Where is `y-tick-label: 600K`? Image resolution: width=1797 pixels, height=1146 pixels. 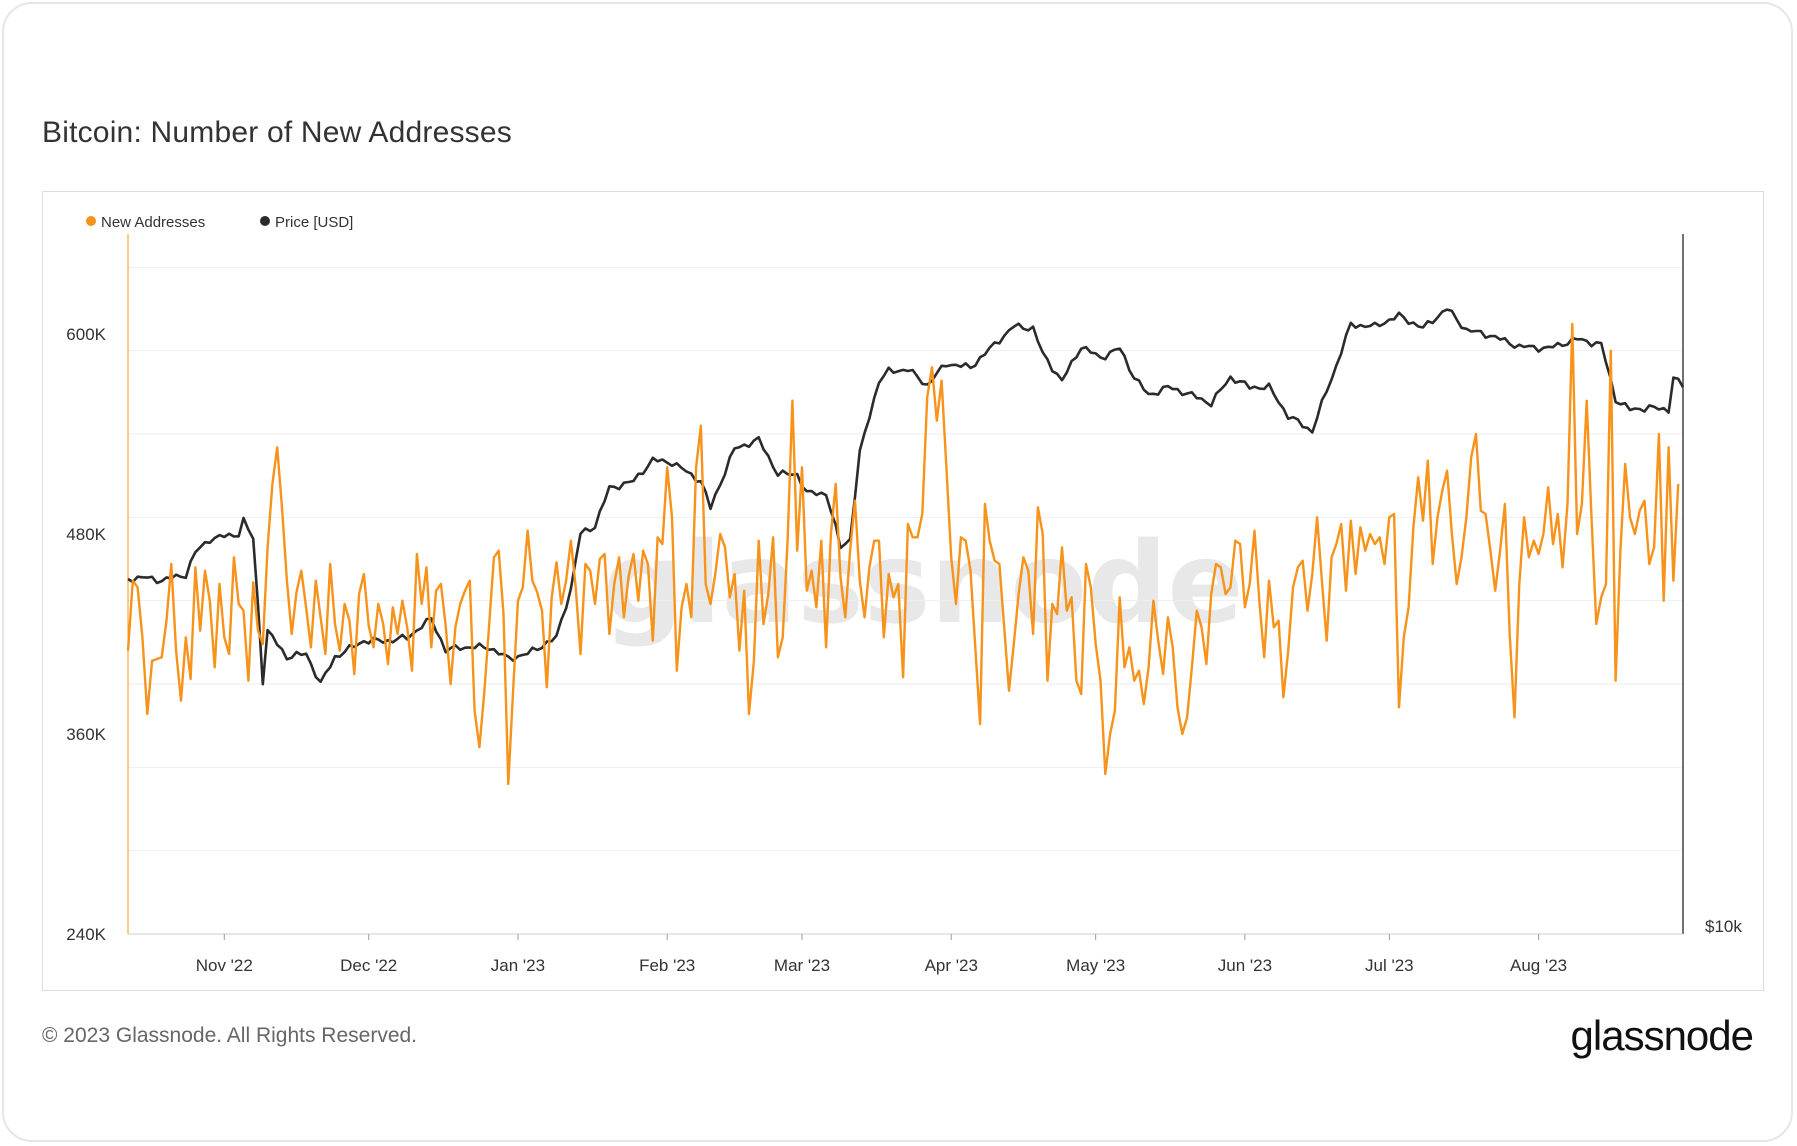
y-tick-label: 600K is located at coordinates (86, 334).